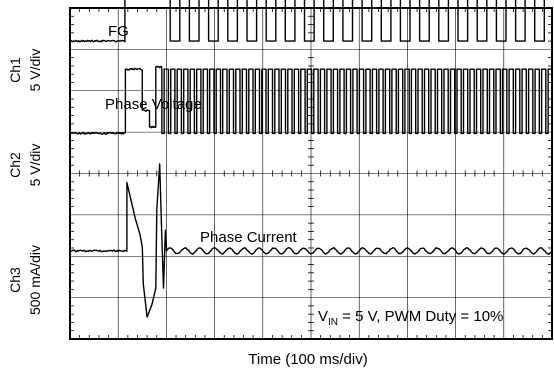  Describe the element at coordinates (35, 70) in the screenshot. I see `ch1-scale-label: 5 V/div` at that location.